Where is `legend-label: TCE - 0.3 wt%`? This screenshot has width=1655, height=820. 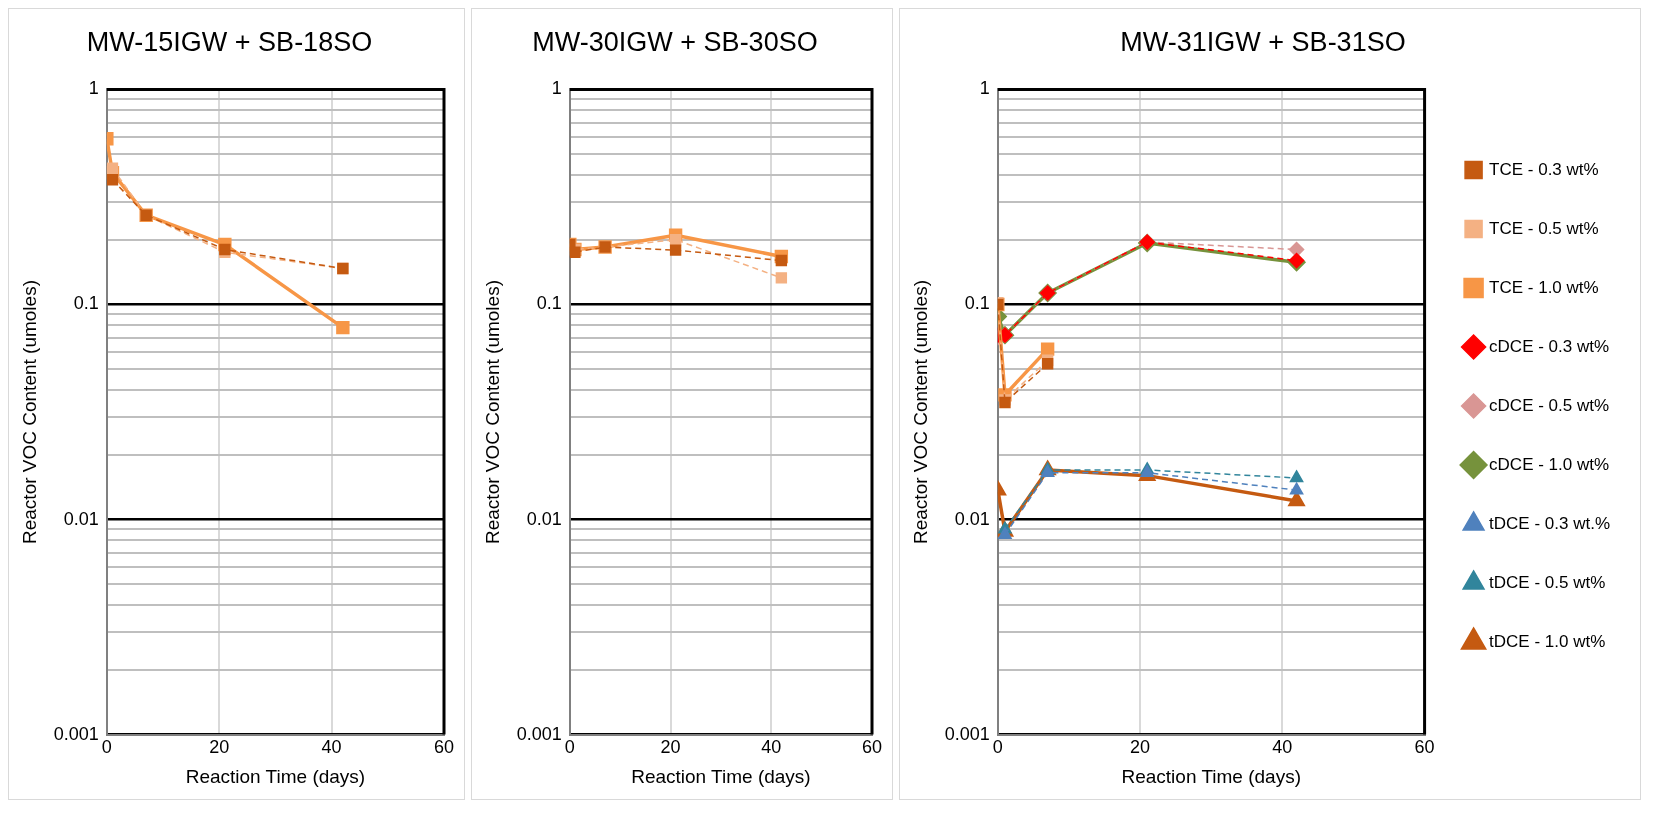
legend-label: TCE - 0.3 wt% is located at coordinates (1544, 169).